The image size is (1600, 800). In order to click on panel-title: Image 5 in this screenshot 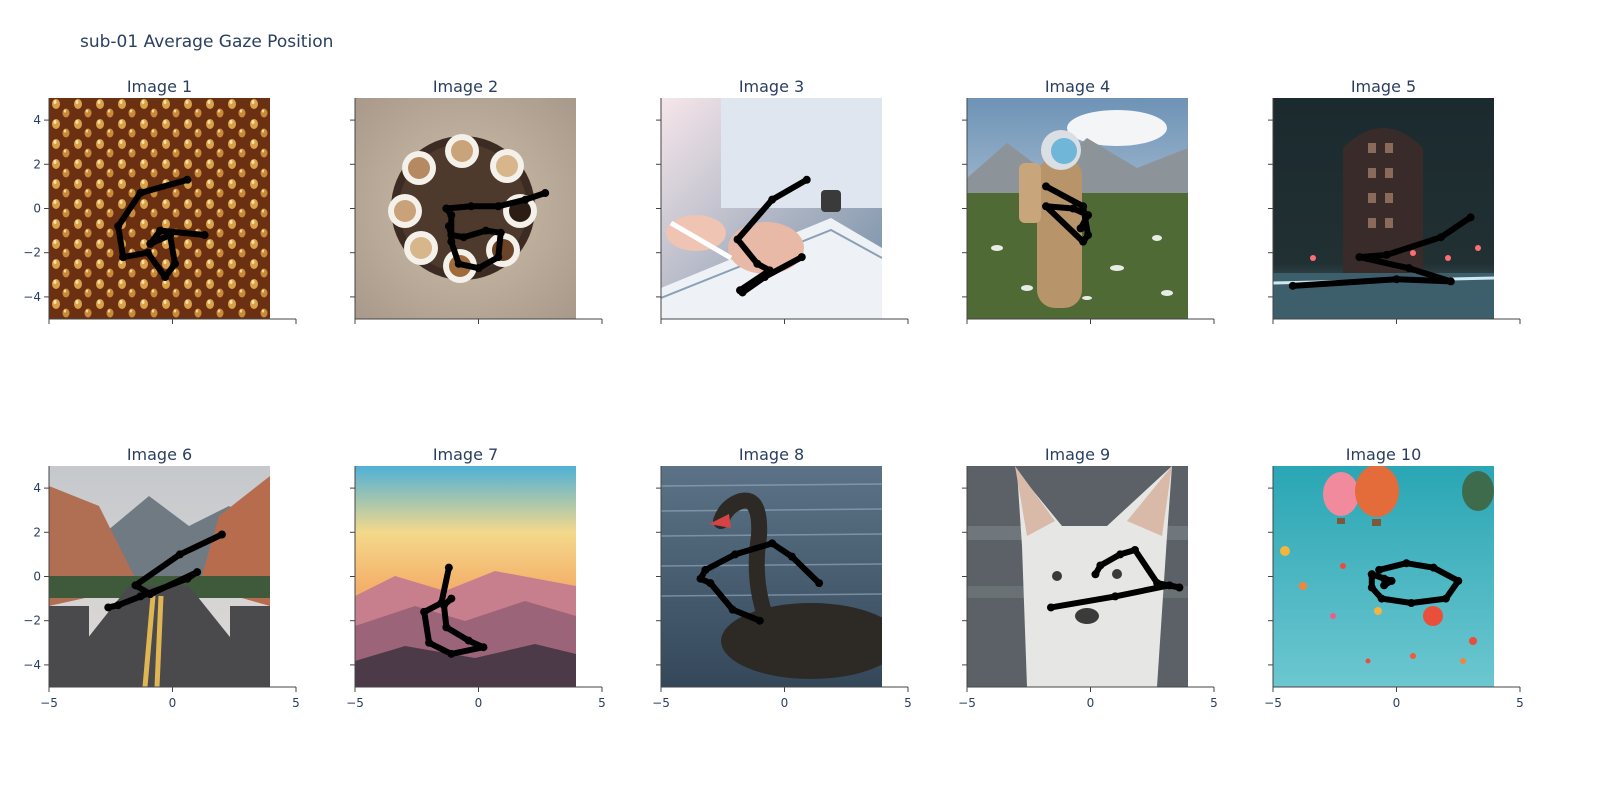, I will do `click(1383, 86)`.